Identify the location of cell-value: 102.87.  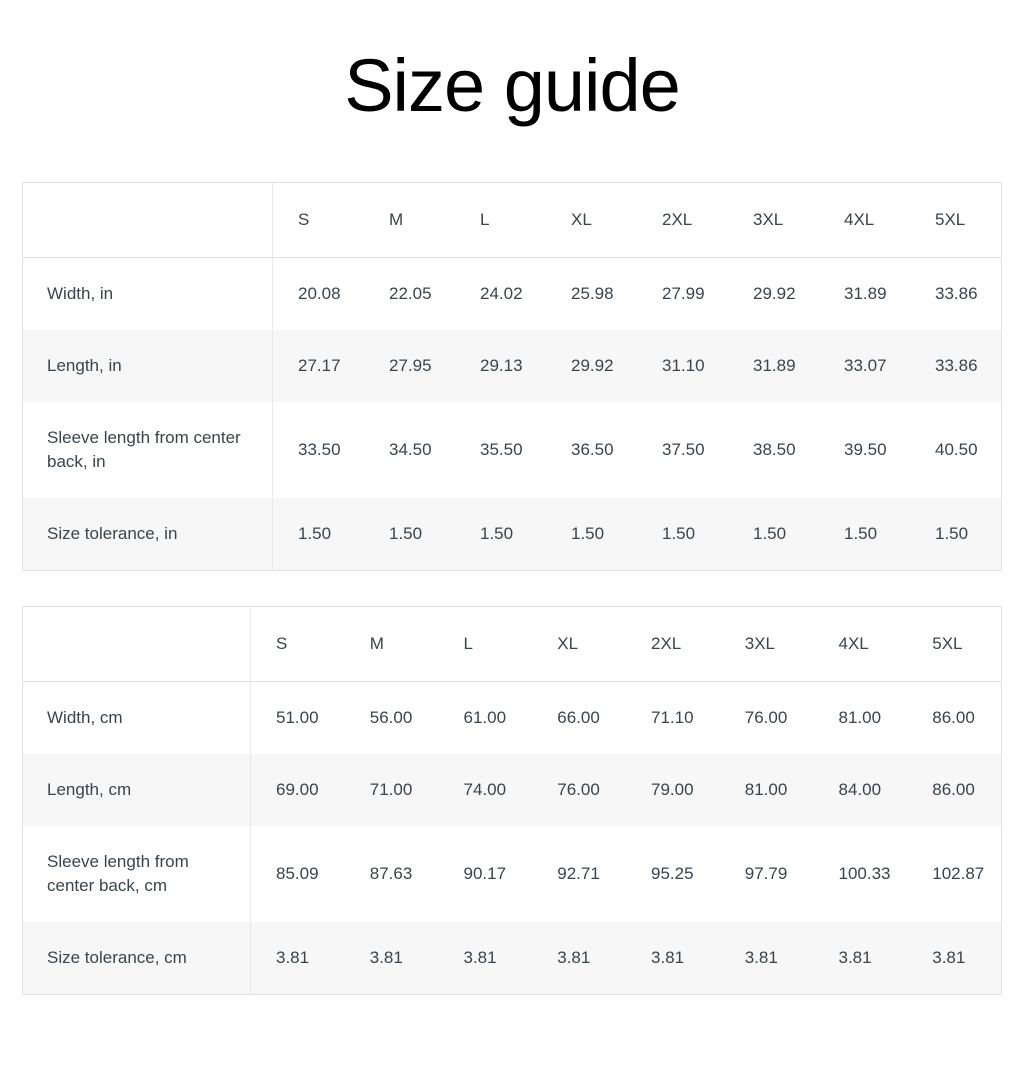
(958, 874).